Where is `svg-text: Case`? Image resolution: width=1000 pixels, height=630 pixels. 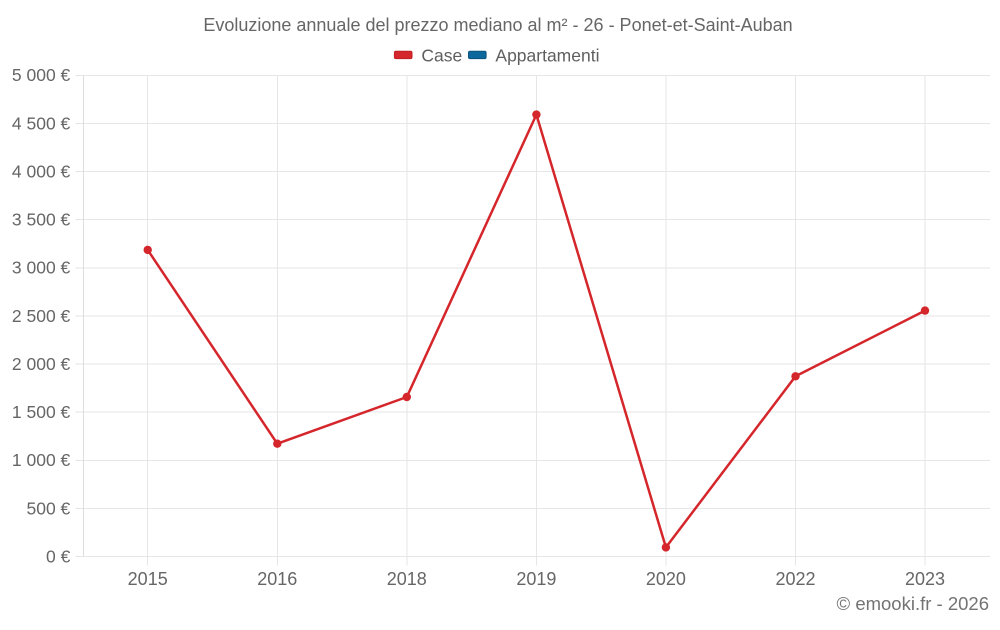
svg-text: Case is located at coordinates (441, 56).